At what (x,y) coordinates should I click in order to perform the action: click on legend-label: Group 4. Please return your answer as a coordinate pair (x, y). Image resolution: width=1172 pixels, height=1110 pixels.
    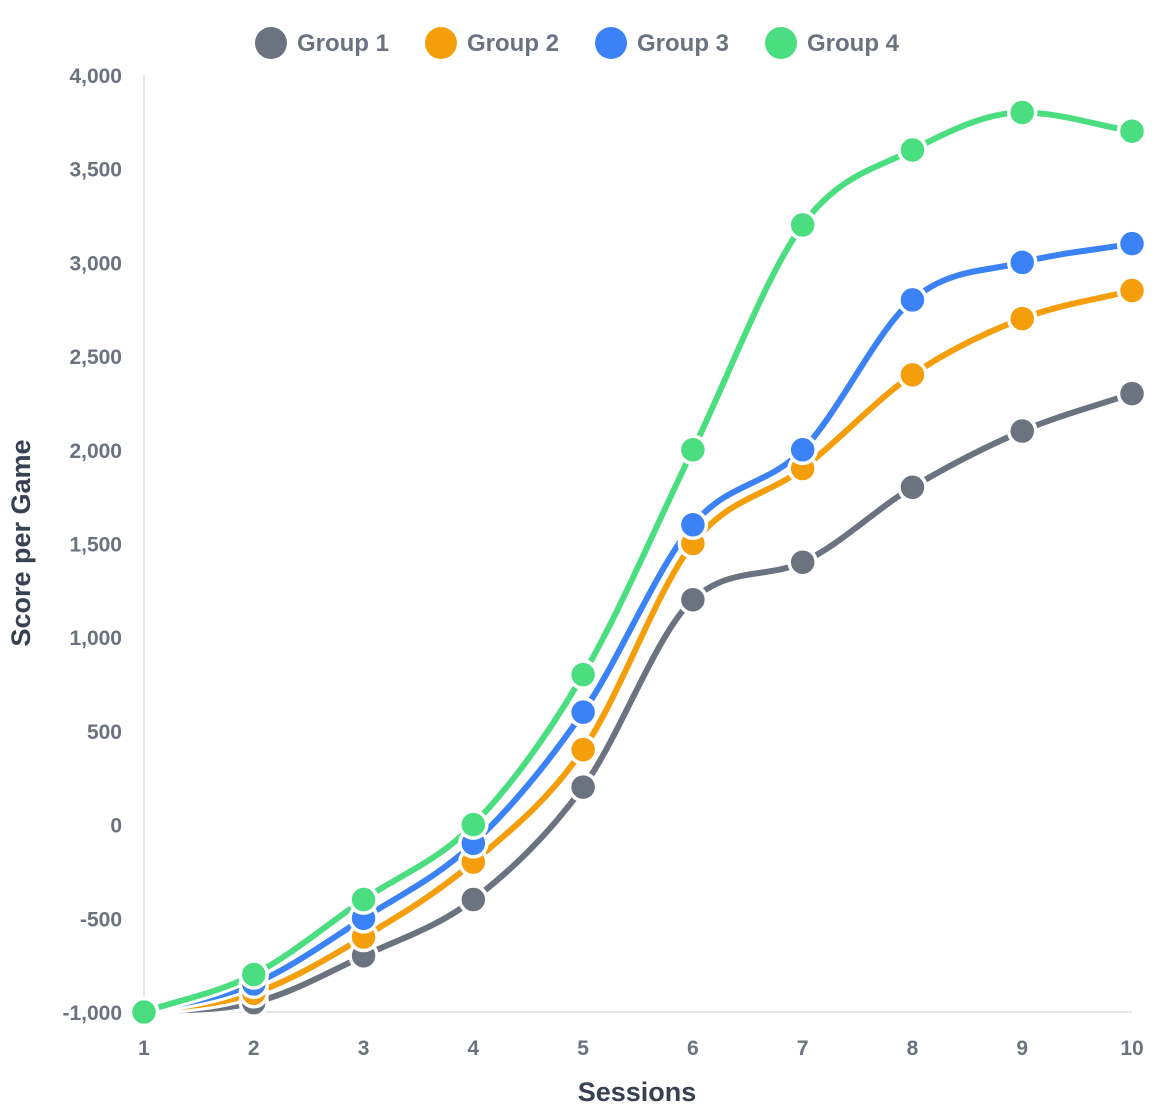
    Looking at the image, I should click on (853, 43).